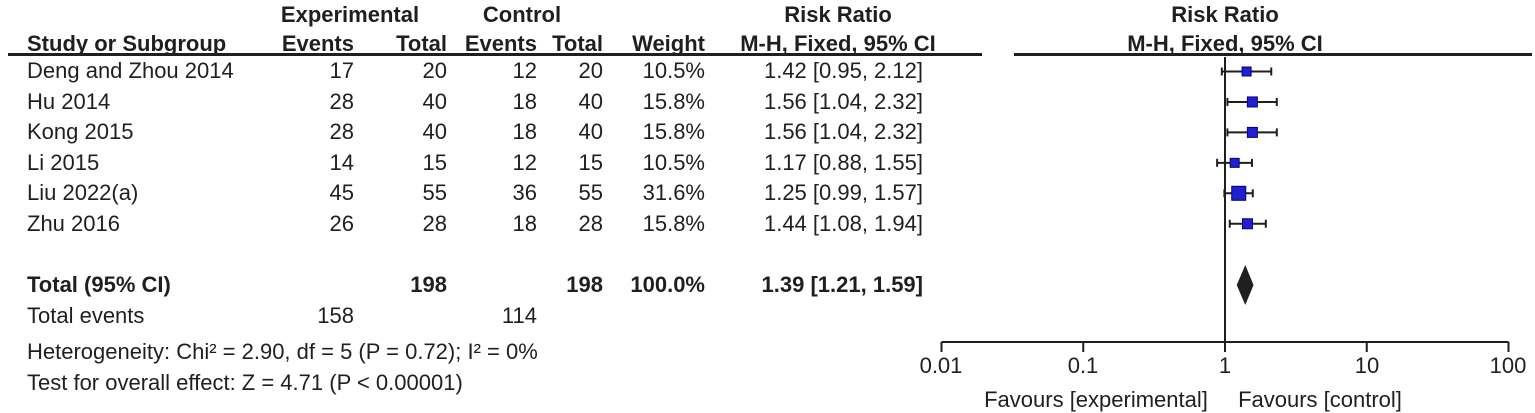 The height and width of the screenshot is (413, 1535). What do you see at coordinates (524, 192) in the screenshot?
I see `events-ctrl: 36` at bounding box center [524, 192].